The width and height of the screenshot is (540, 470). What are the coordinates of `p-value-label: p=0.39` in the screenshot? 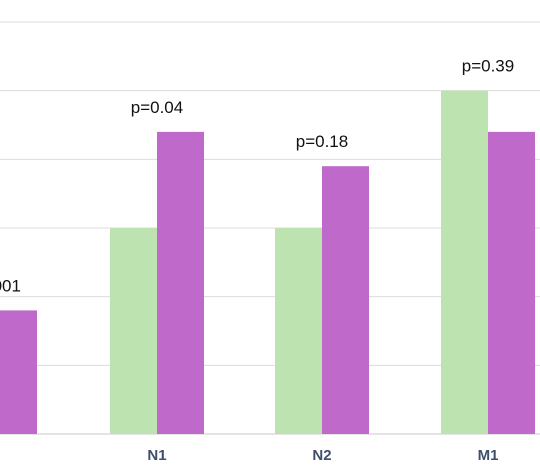 It's located at (488, 66).